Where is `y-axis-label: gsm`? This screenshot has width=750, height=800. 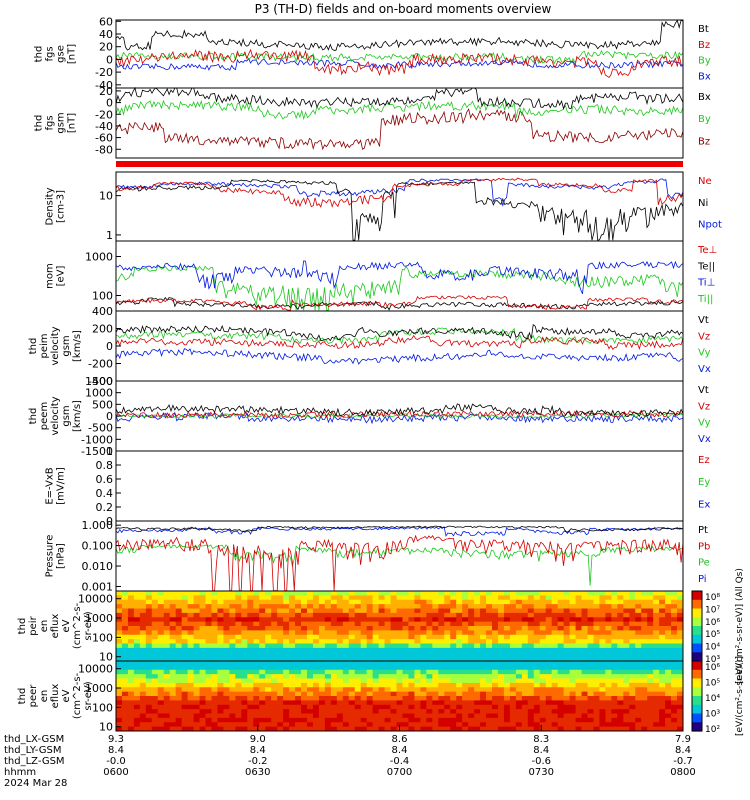 y-axis-label: gsm is located at coordinates (66, 415).